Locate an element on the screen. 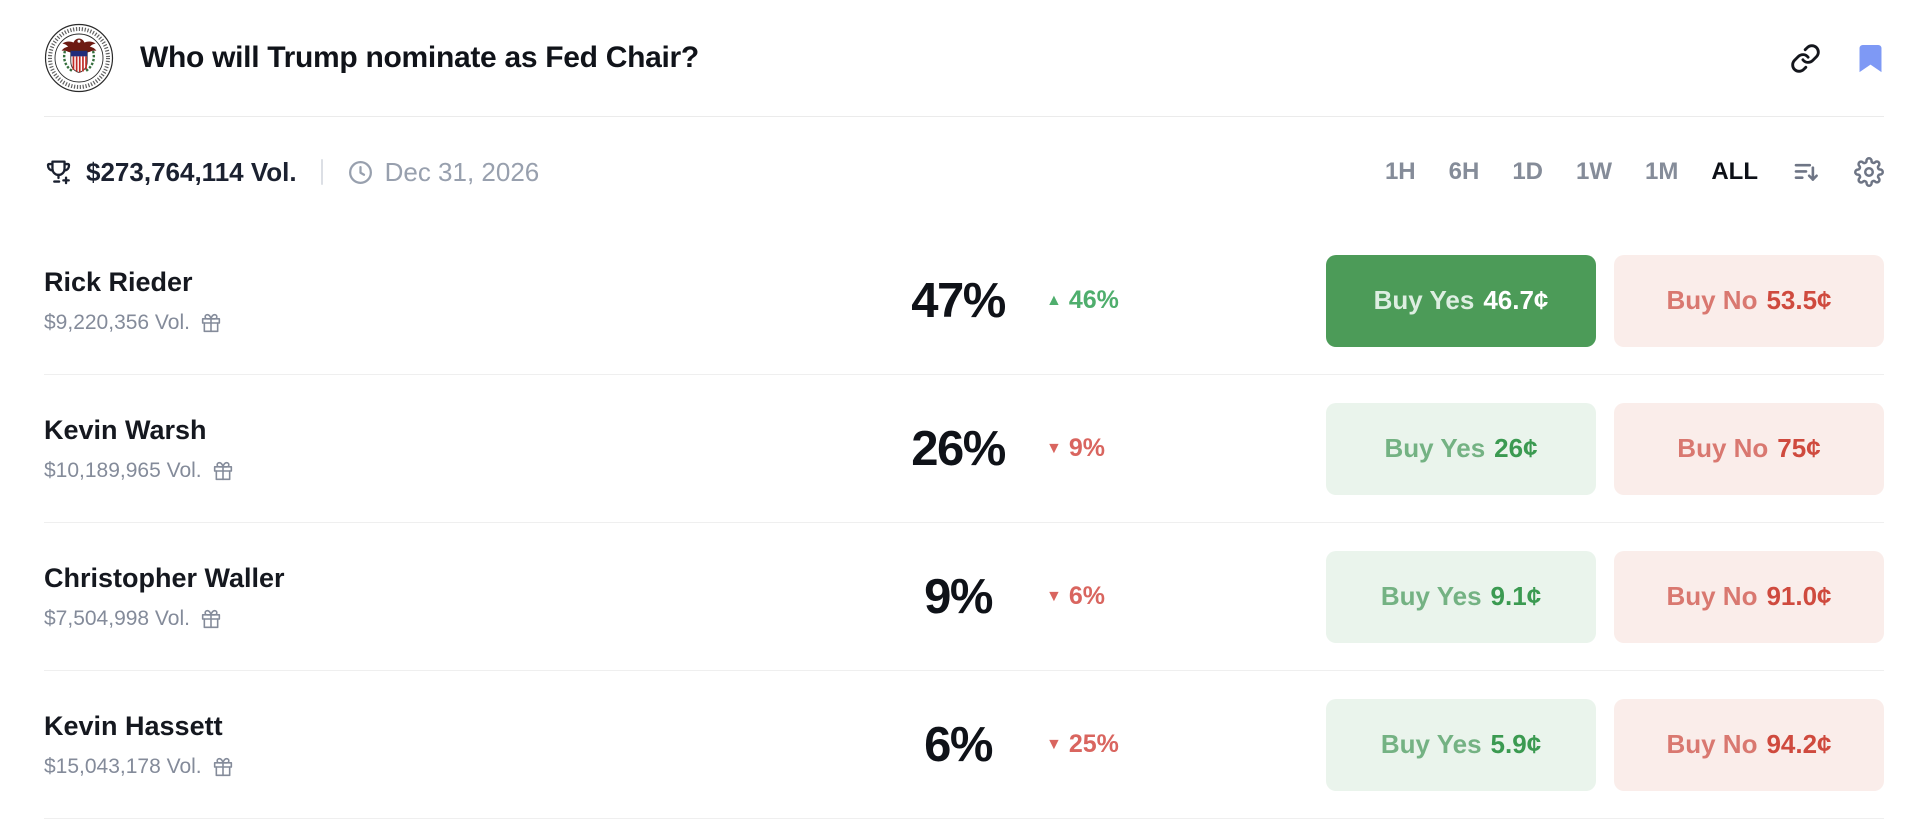  buy-no-price: 94.2¢ is located at coordinates (1799, 744).